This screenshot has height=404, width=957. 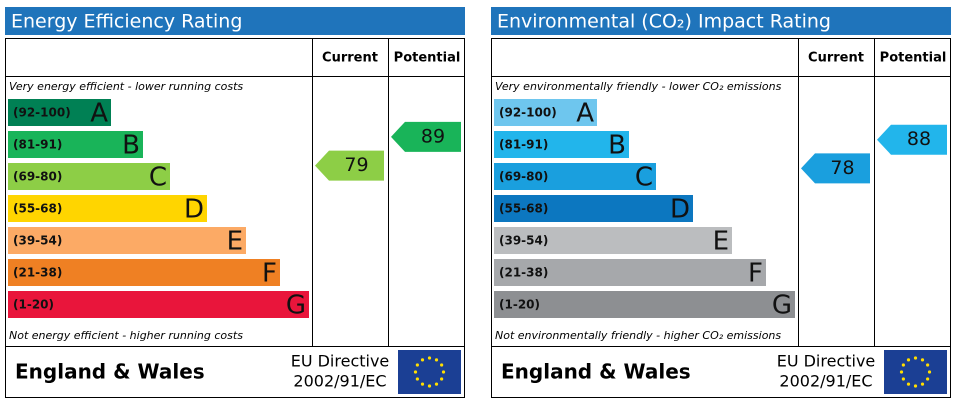 I want to click on arrow-value: 79, so click(x=356, y=165).